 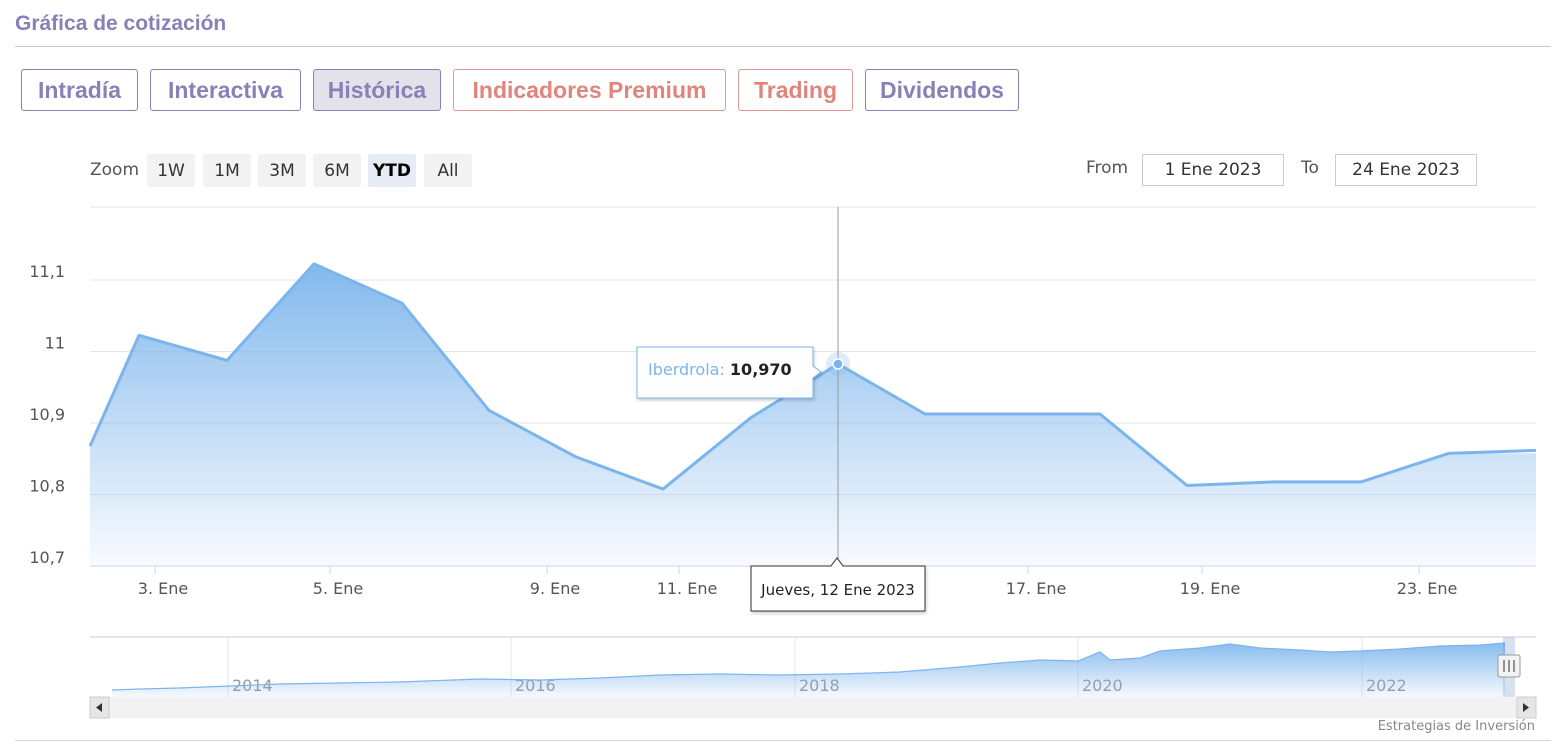 What do you see at coordinates (589, 90) in the screenshot?
I see `tab-indicadores-premium: Indicadores Premium` at bounding box center [589, 90].